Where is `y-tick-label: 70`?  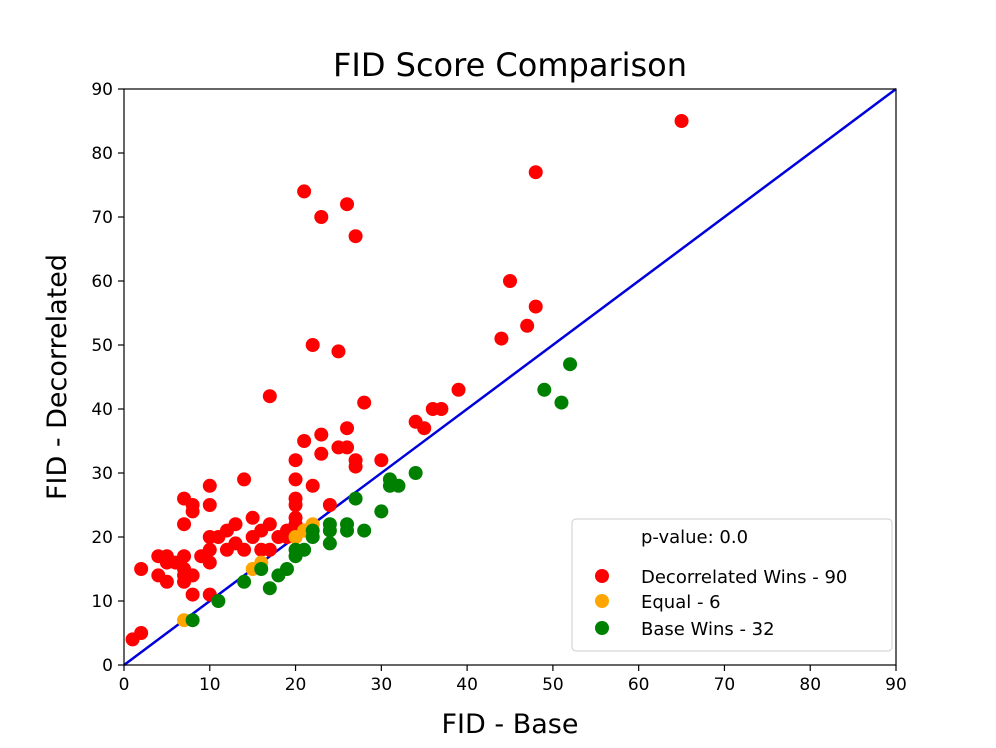 y-tick-label: 70 is located at coordinates (102, 218).